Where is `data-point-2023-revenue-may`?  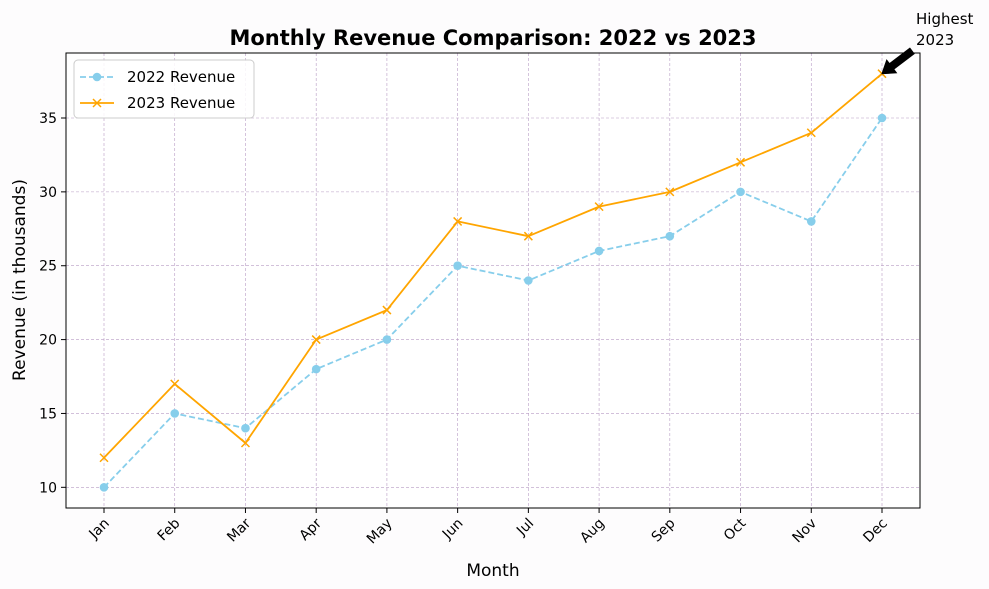 data-point-2023-revenue-may is located at coordinates (387, 310).